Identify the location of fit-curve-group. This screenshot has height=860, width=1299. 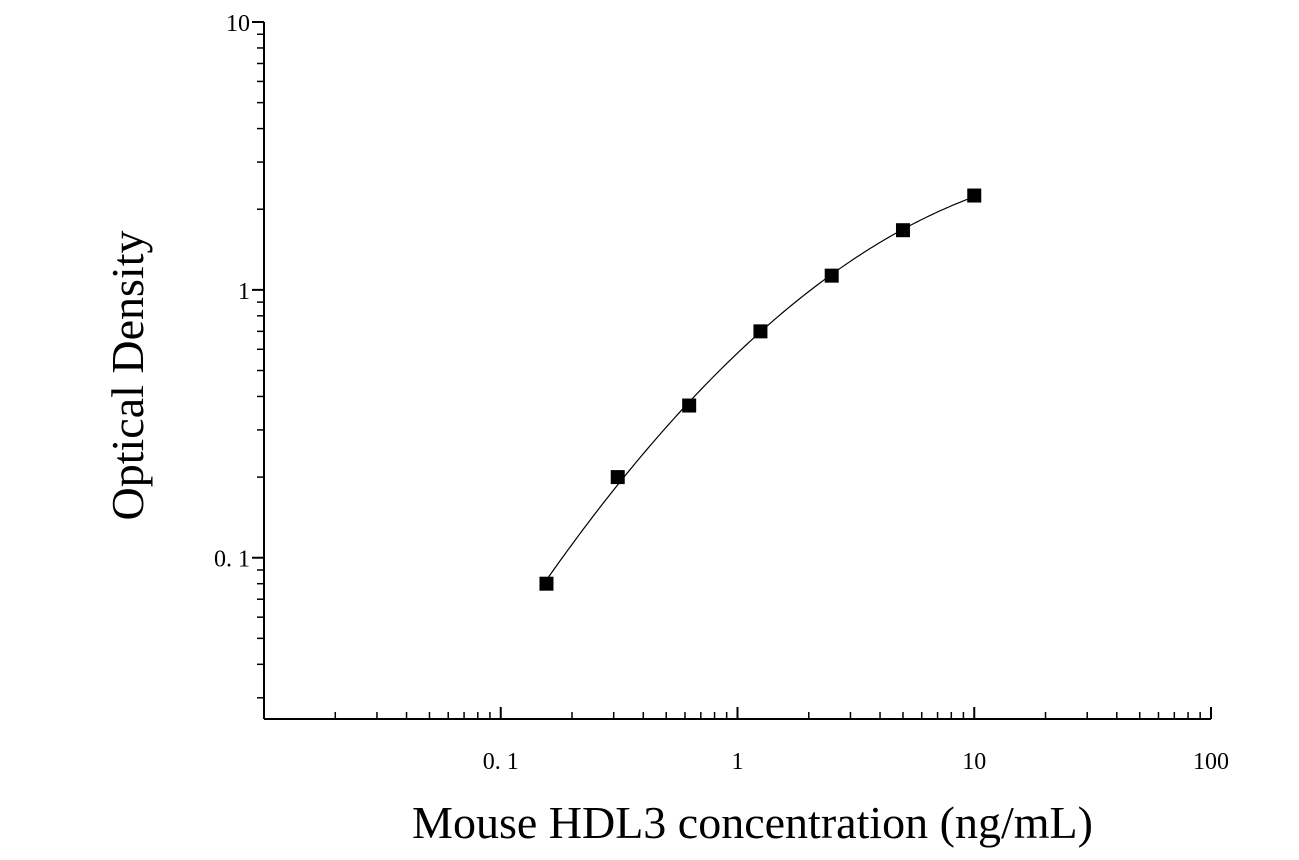
(760, 388).